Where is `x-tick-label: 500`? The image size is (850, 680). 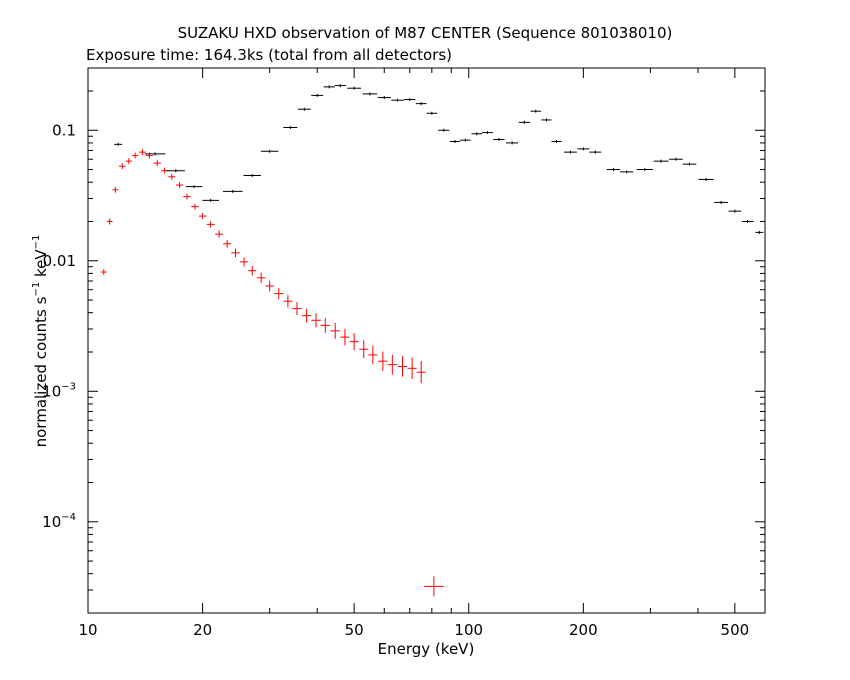
x-tick-label: 500 is located at coordinates (735, 630).